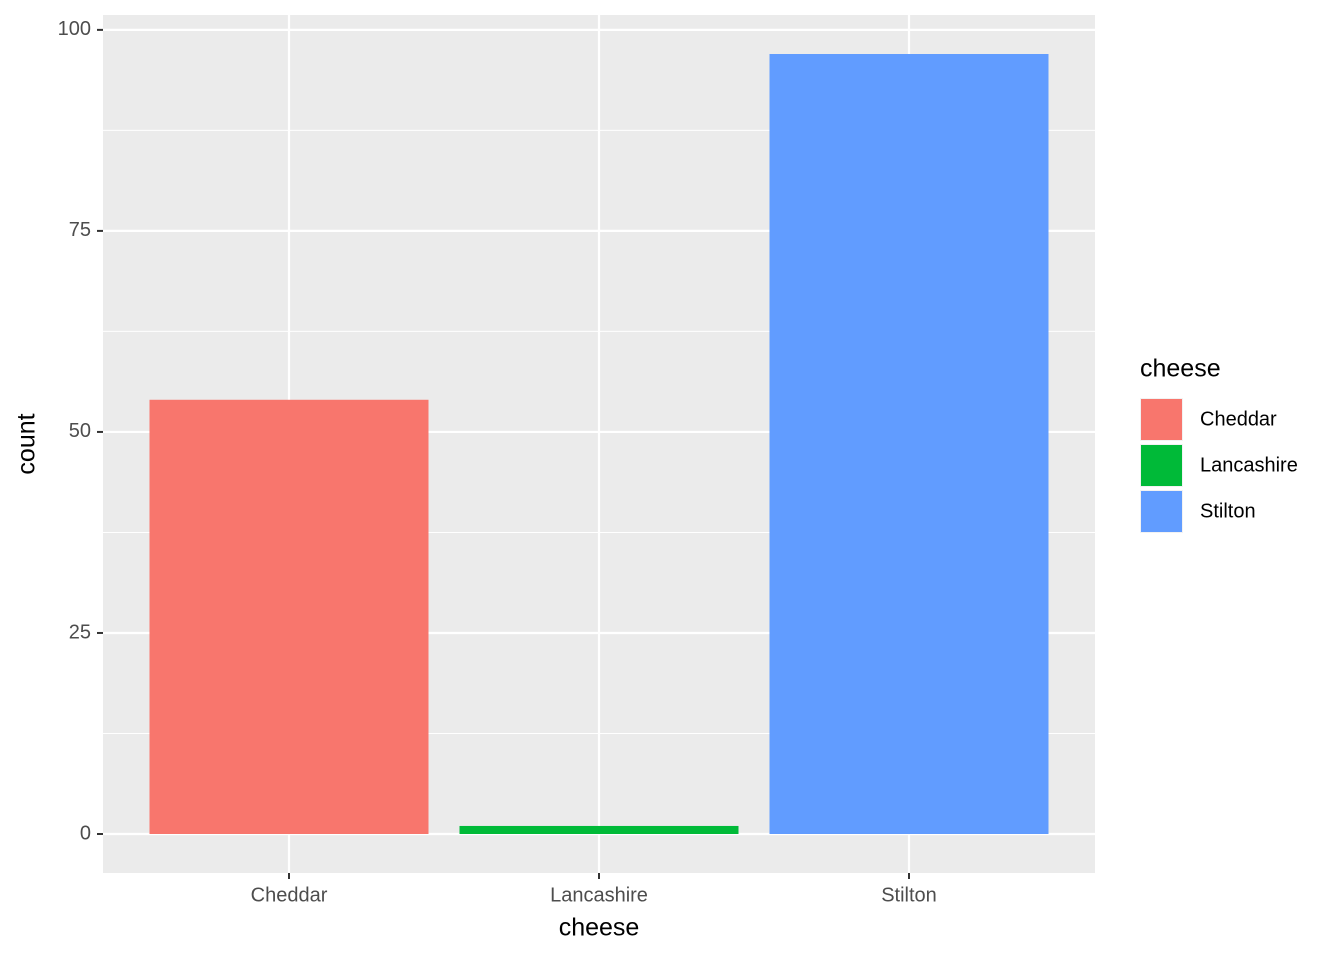 This screenshot has height=960, width=1344. Describe the element at coordinates (1180, 369) in the screenshot. I see `legend-title: cheese` at that location.